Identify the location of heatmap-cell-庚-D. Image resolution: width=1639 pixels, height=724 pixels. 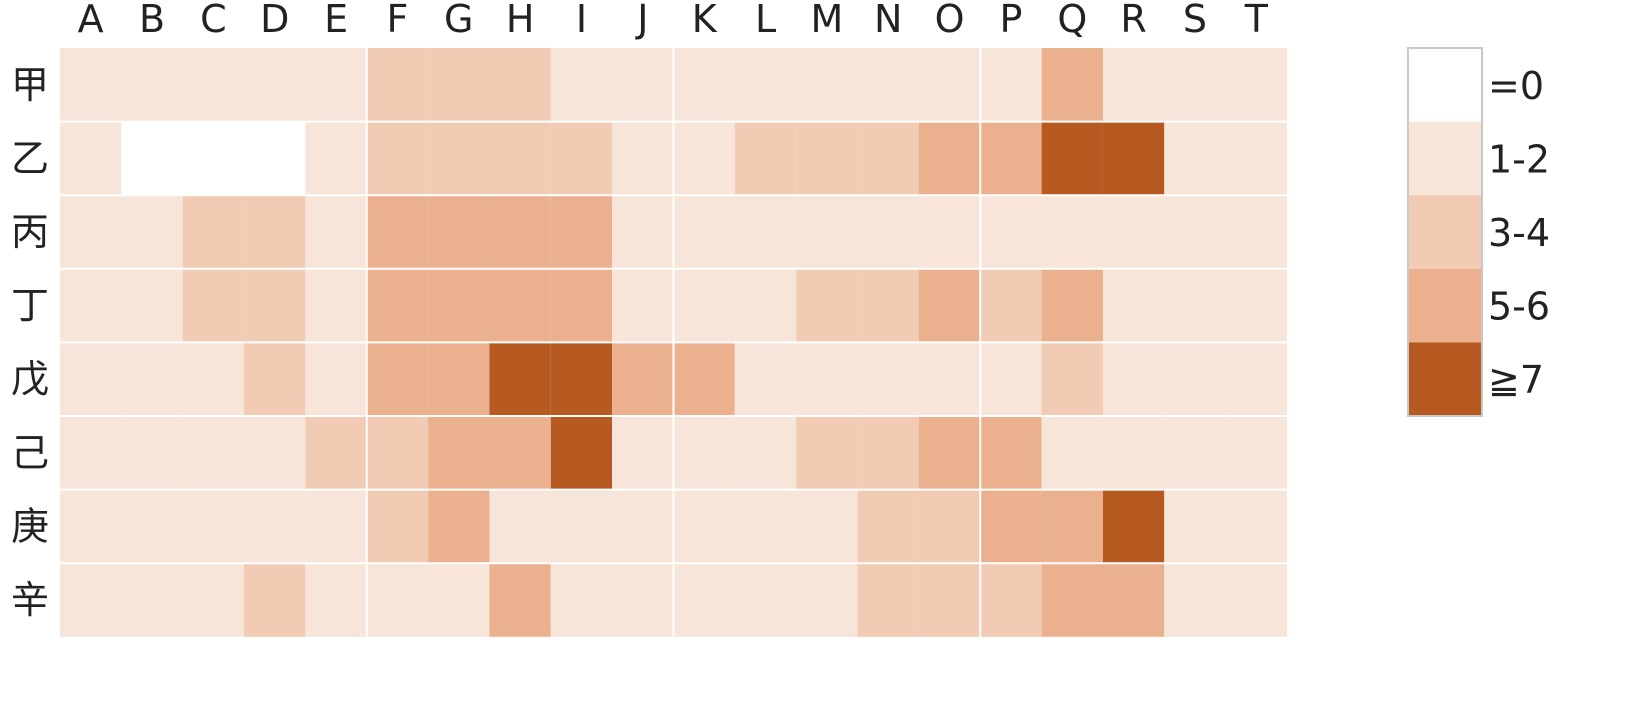
(275, 526).